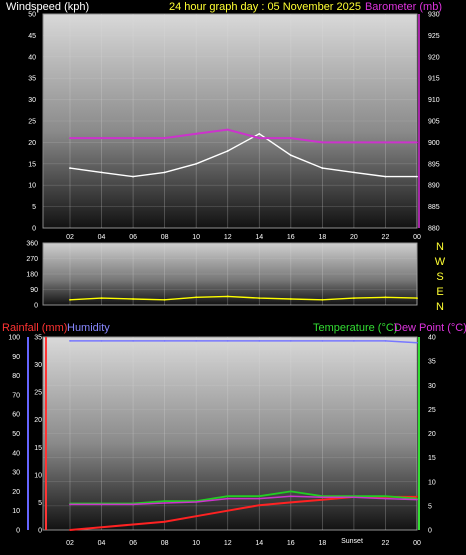 The height and width of the screenshot is (555, 466). I want to click on wind-y-tick: 25, so click(32, 122).